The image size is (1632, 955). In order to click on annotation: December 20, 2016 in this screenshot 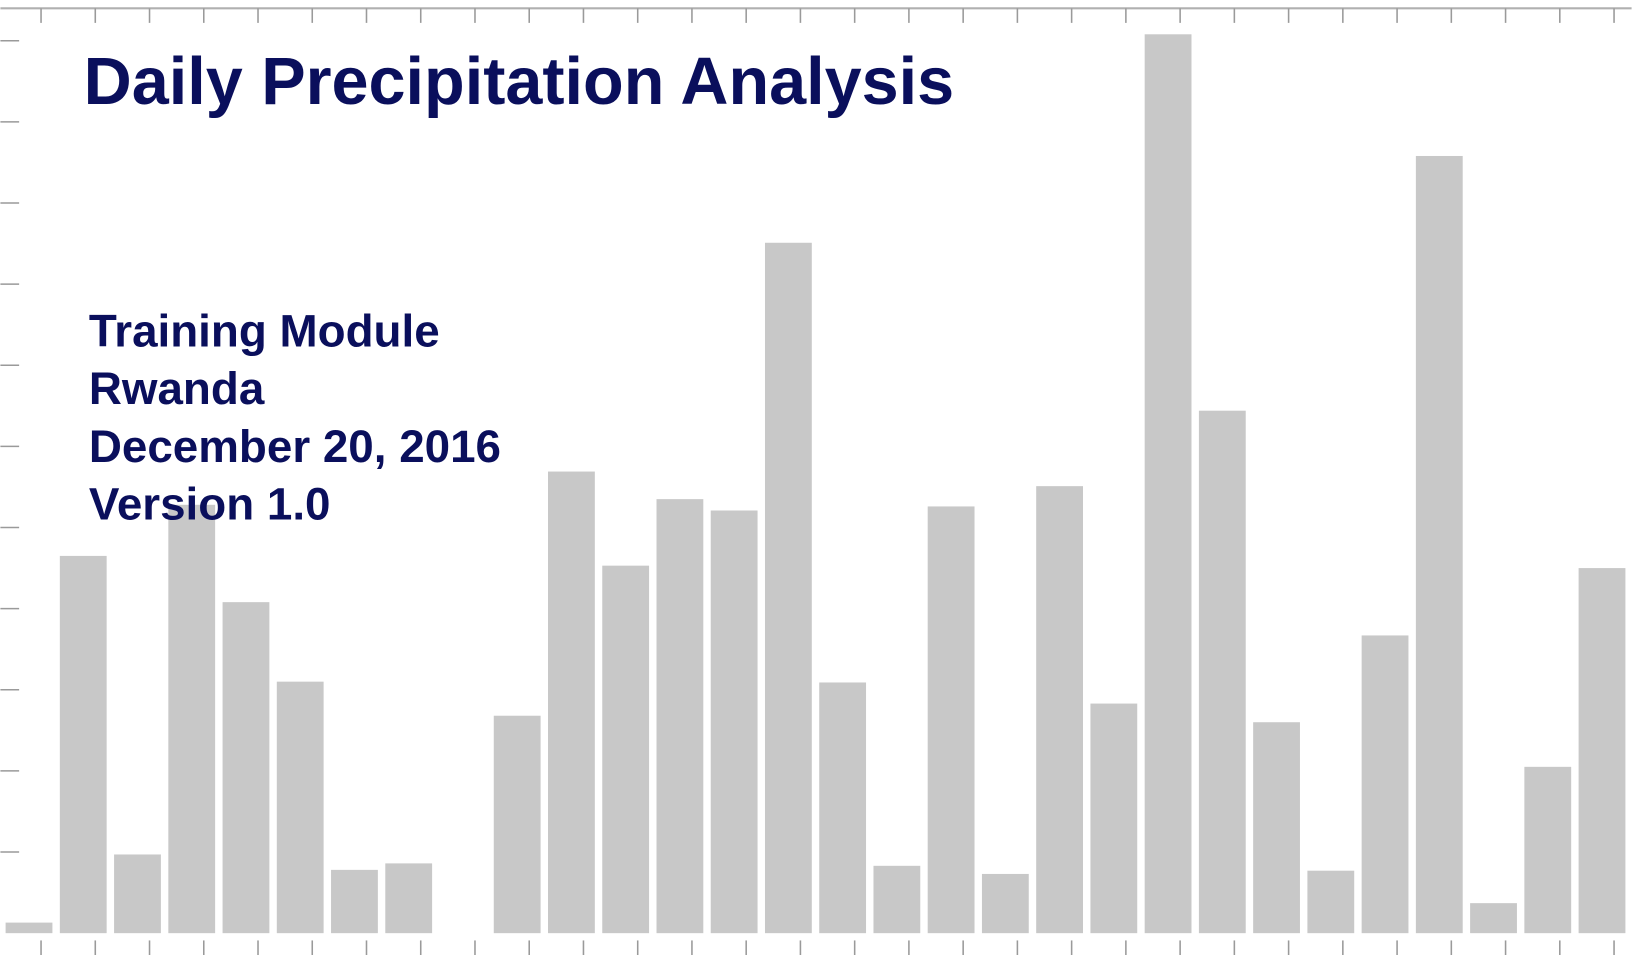, I will do `click(295, 446)`.